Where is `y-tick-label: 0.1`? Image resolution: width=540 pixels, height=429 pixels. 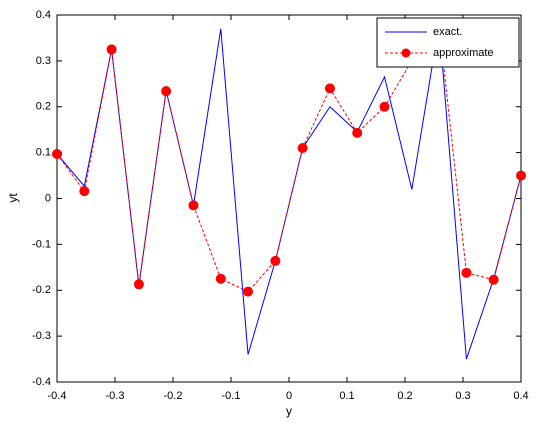
y-tick-label: 0.1 is located at coordinates (43, 153).